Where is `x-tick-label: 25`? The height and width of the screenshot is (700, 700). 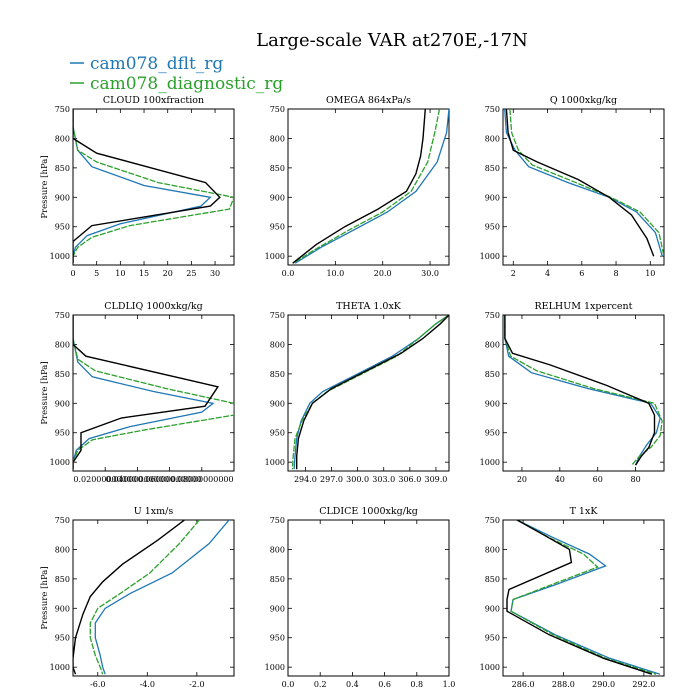 x-tick-label: 25 is located at coordinates (191, 273).